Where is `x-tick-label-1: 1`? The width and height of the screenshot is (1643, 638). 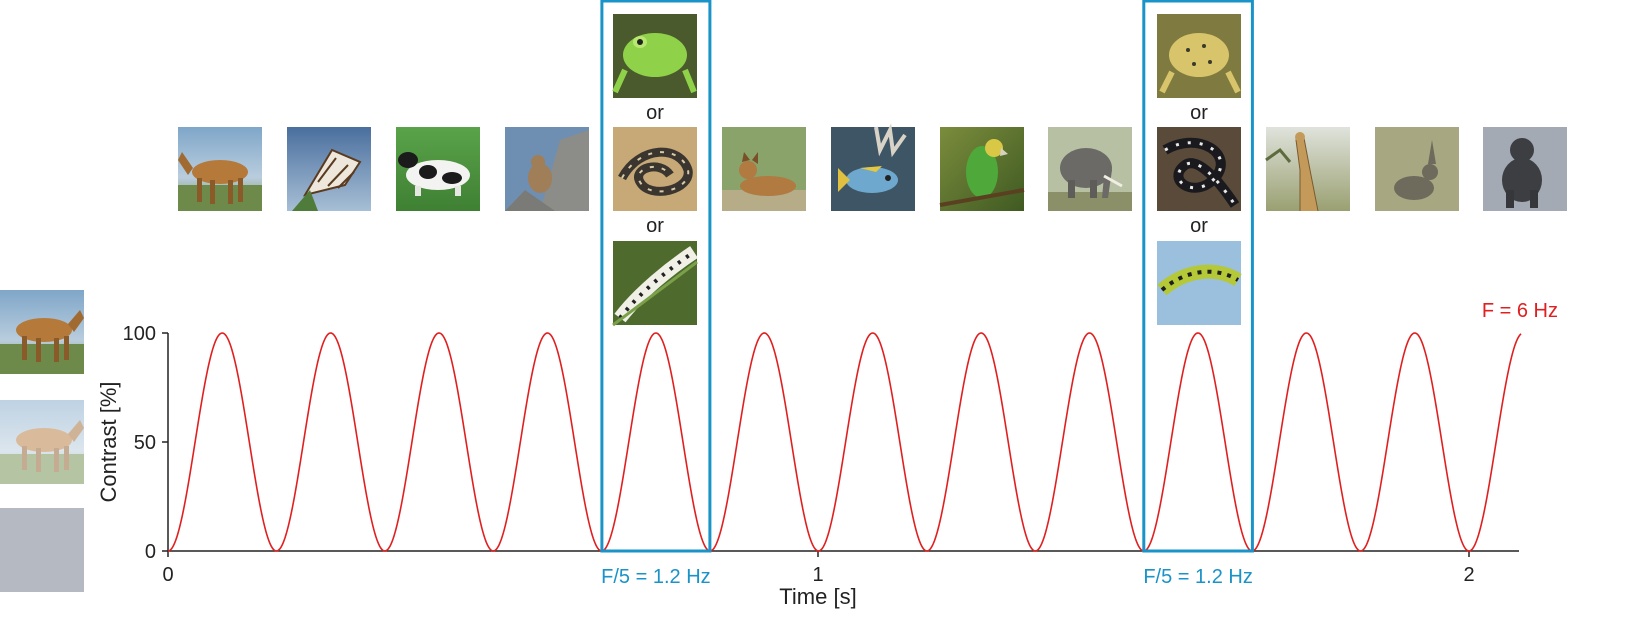
x-tick-label-1: 1 is located at coordinates (817, 575).